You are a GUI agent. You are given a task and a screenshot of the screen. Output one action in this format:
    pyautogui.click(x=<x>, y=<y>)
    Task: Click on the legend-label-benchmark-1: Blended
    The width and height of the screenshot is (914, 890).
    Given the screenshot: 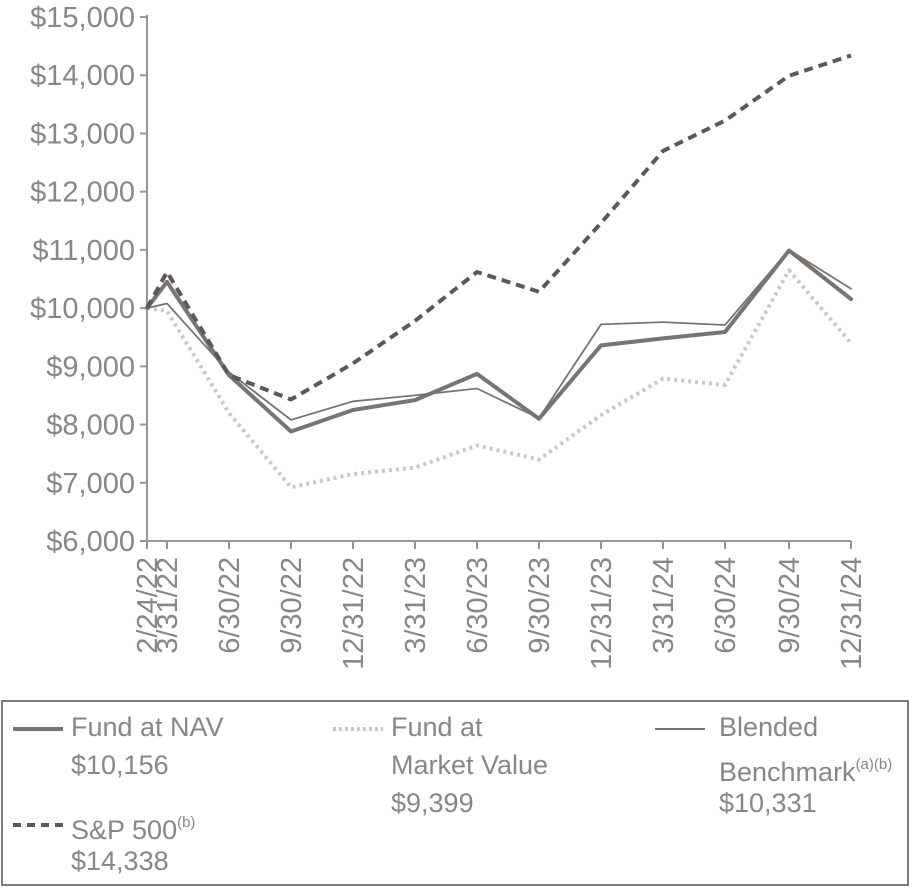 What is the action you would take?
    pyautogui.click(x=769, y=727)
    